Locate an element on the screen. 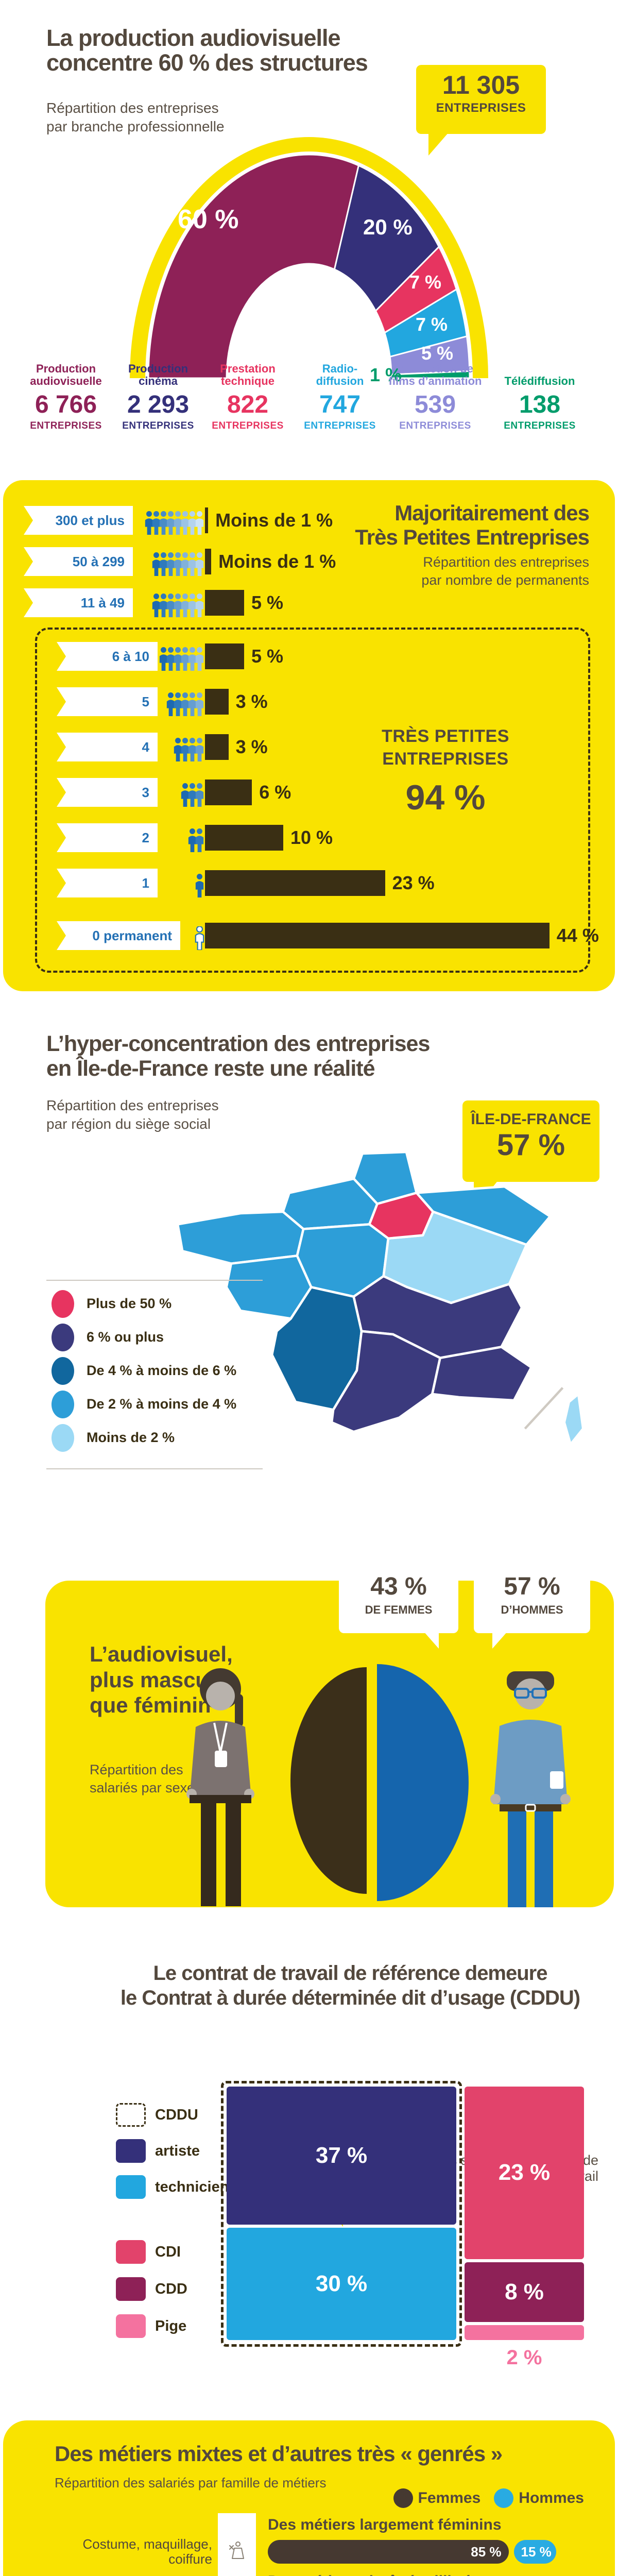 Image resolution: width=618 pixels, height=2576 pixels. gauge-label-films-animation: 5 % is located at coordinates (437, 353).